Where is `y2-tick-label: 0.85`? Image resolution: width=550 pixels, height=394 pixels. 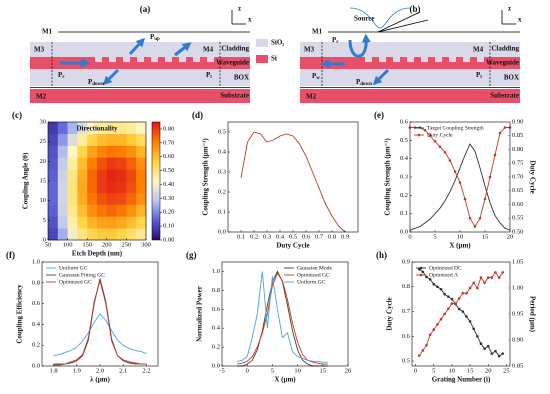
y2-tick-label: 0.85 is located at coordinates (517, 365).